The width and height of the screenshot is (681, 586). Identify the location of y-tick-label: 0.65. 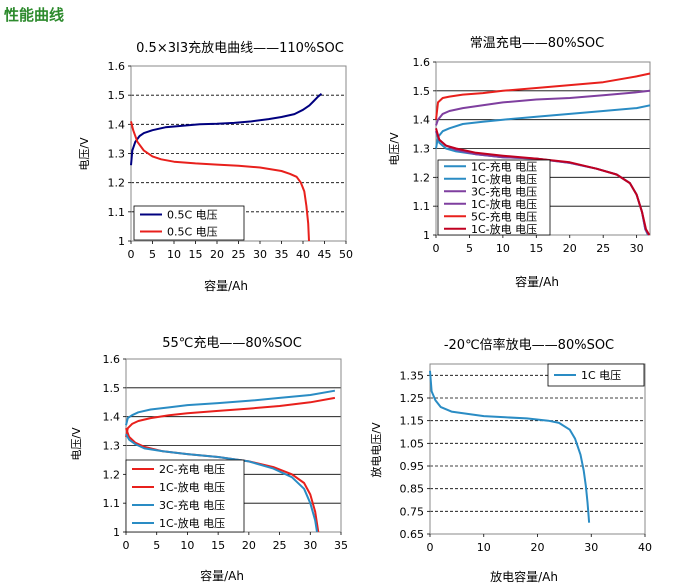
(412, 534).